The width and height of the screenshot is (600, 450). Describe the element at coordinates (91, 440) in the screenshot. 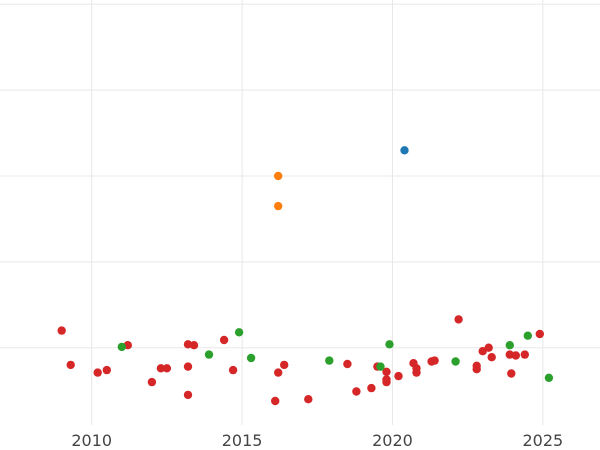

I see `x-tick-label: 2010` at that location.